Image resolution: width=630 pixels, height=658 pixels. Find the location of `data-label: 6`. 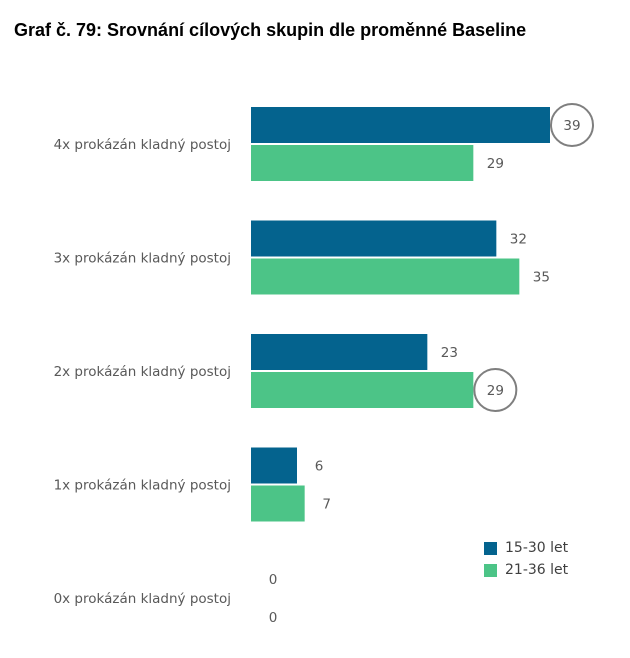

data-label: 6 is located at coordinates (319, 467).